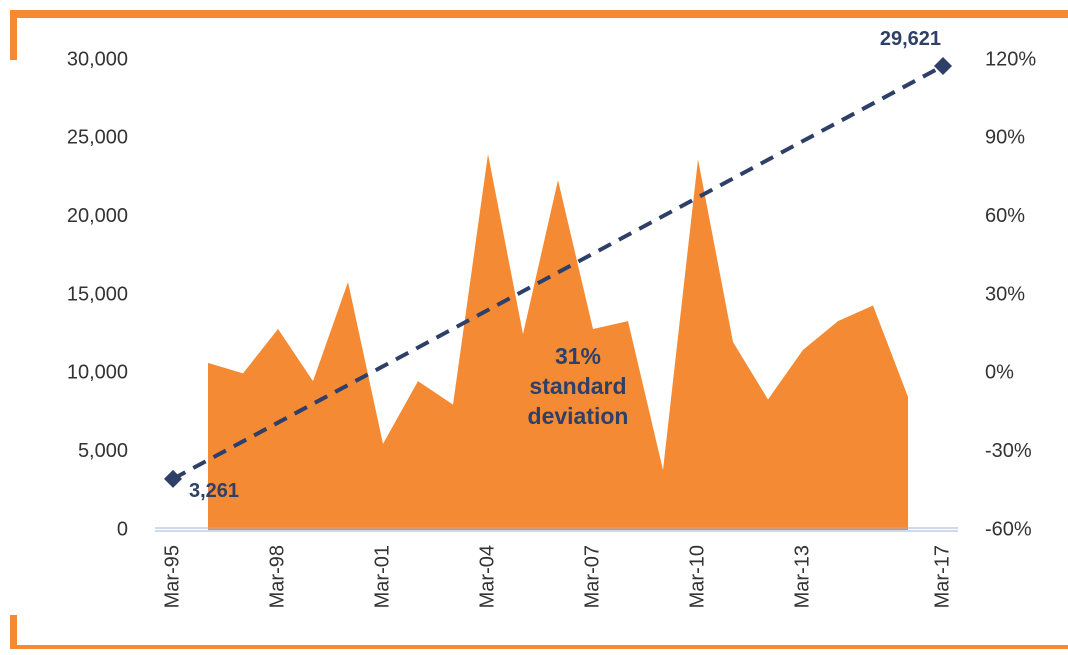  I want to click on data-label: 29,621, so click(910, 39).